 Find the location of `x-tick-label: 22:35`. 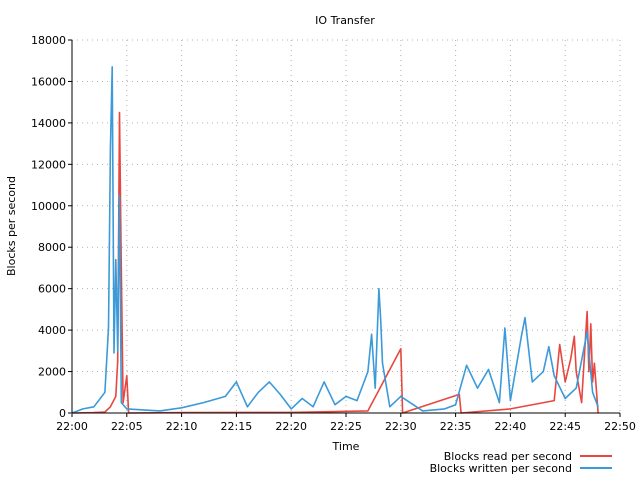

x-tick-label: 22:35 is located at coordinates (456, 426).